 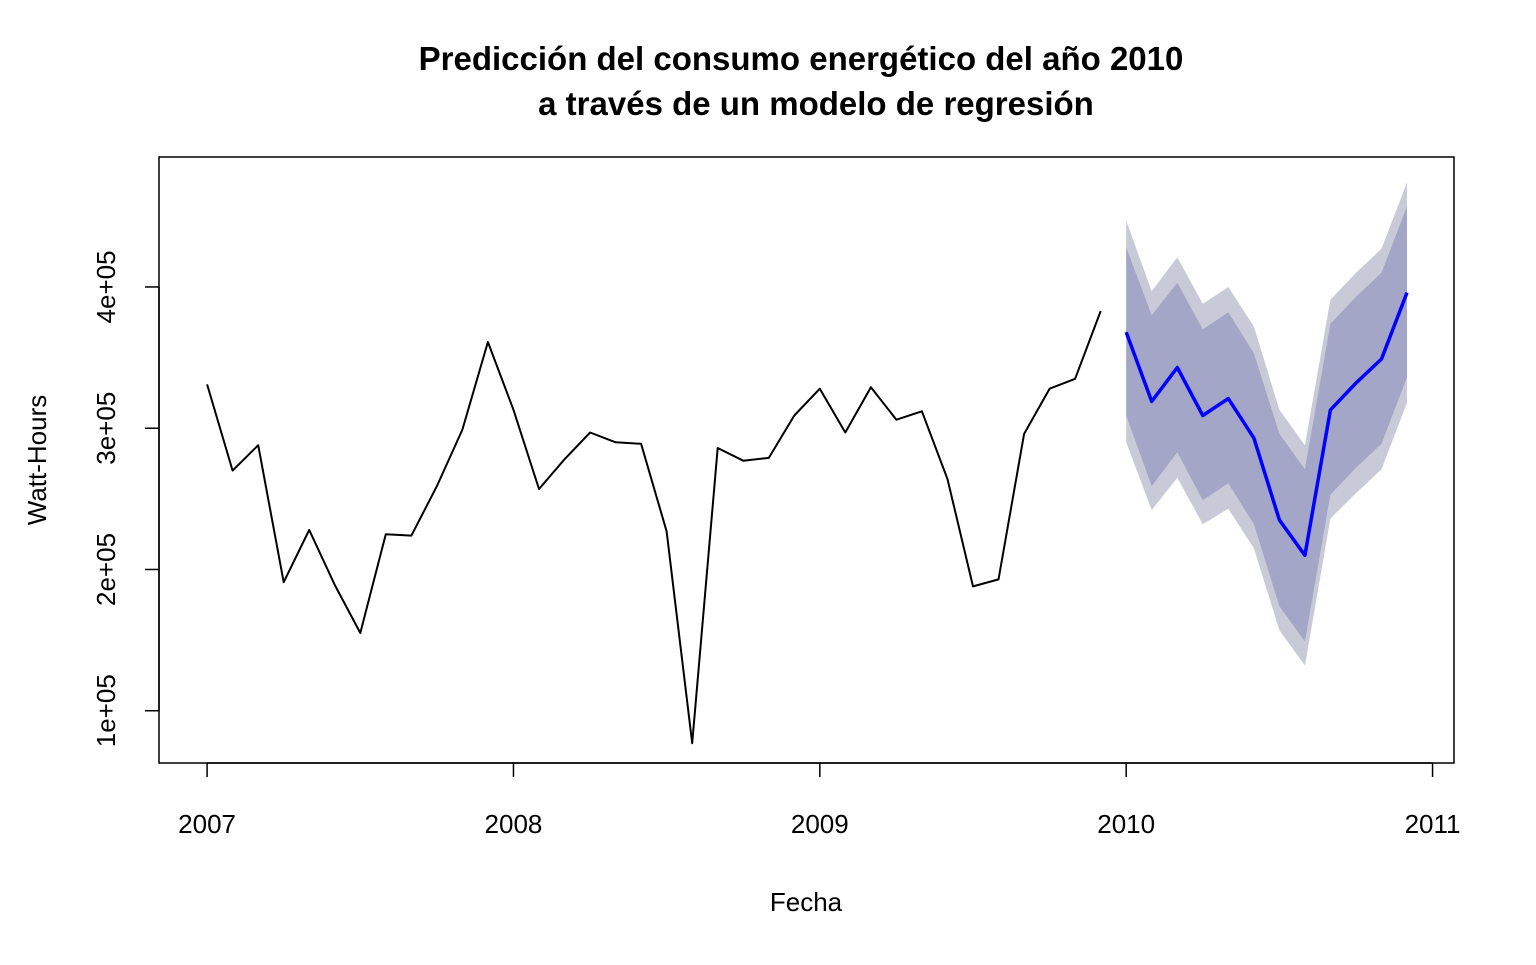 I want to click on y-tick-label: 4e+05, so click(x=106, y=286).